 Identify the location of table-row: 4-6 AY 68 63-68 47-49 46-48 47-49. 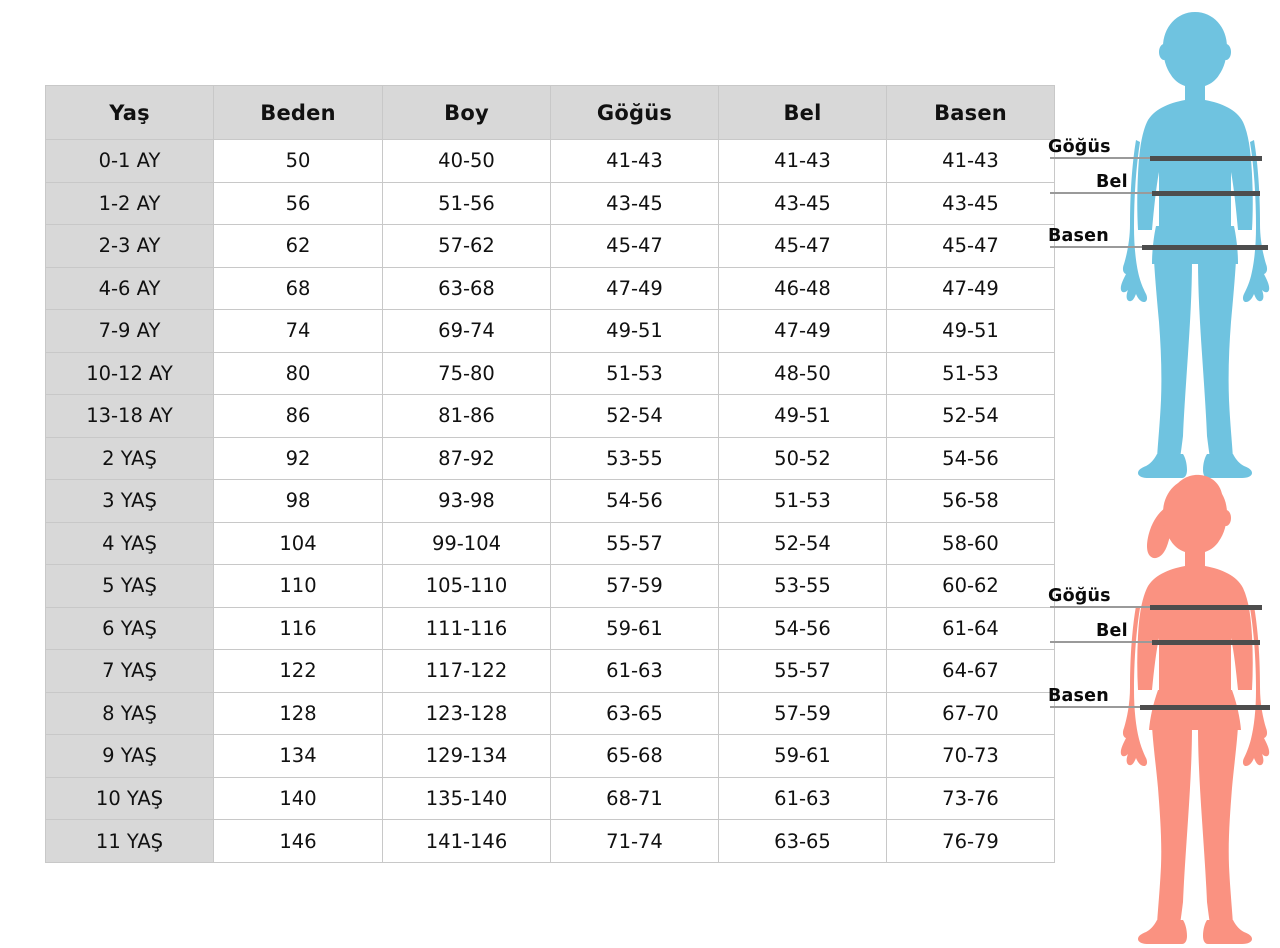
(550, 288).